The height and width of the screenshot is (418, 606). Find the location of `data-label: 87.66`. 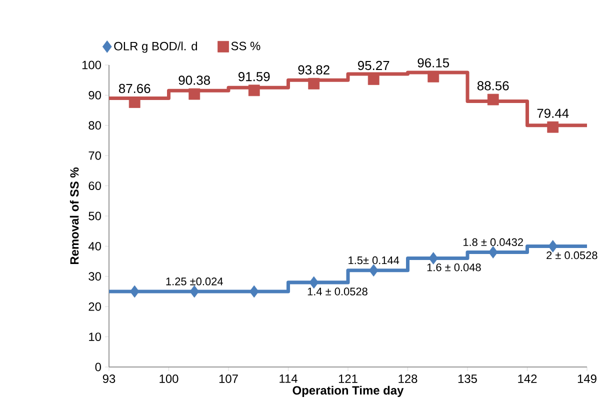

data-label: 87.66 is located at coordinates (134, 89).